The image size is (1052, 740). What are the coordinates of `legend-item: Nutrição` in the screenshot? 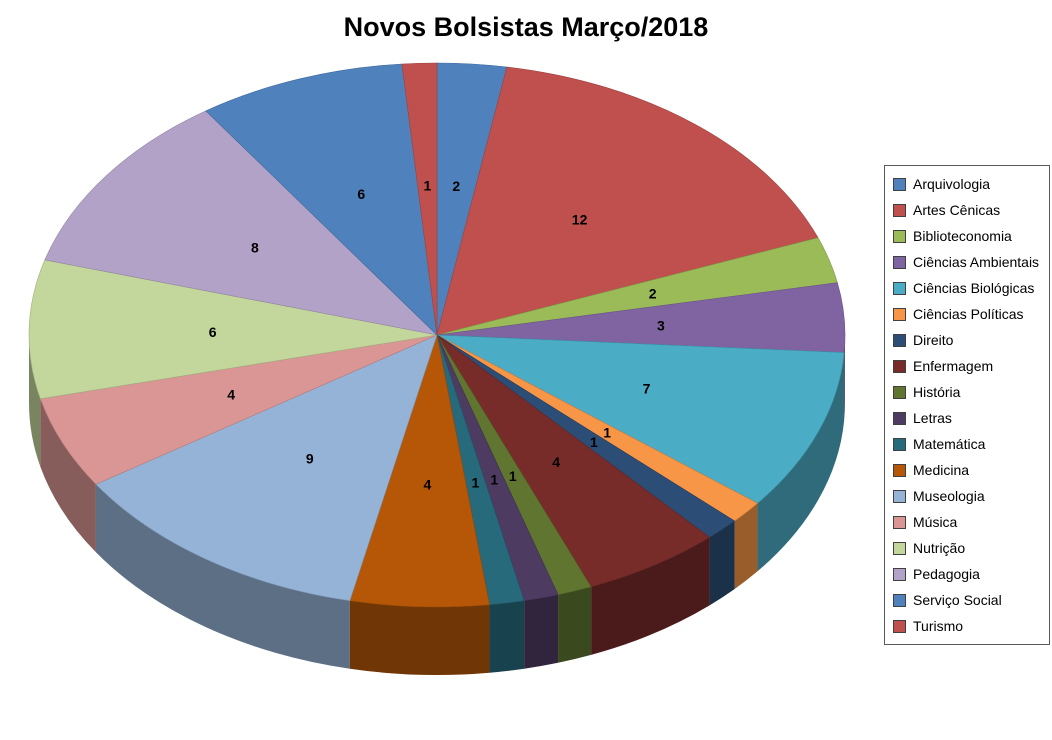 It's located at (967, 548).